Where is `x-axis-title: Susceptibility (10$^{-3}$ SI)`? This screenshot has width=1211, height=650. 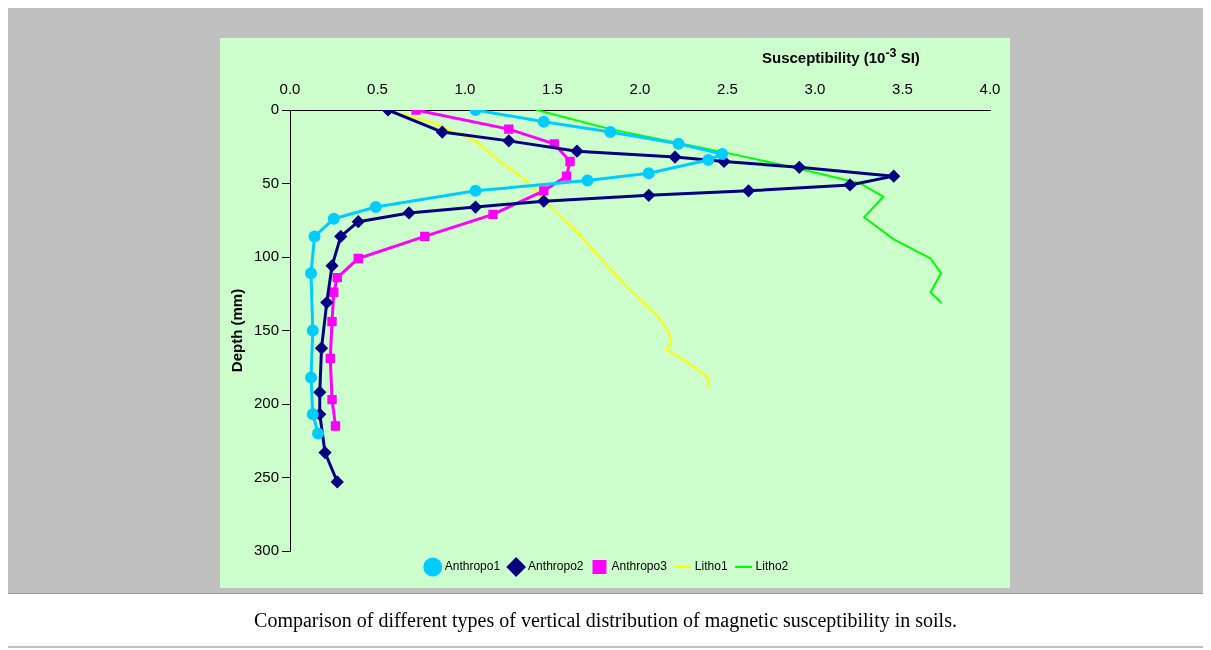
x-axis-title: Susceptibility (10$^{-3}$ SI) is located at coordinates (841, 56).